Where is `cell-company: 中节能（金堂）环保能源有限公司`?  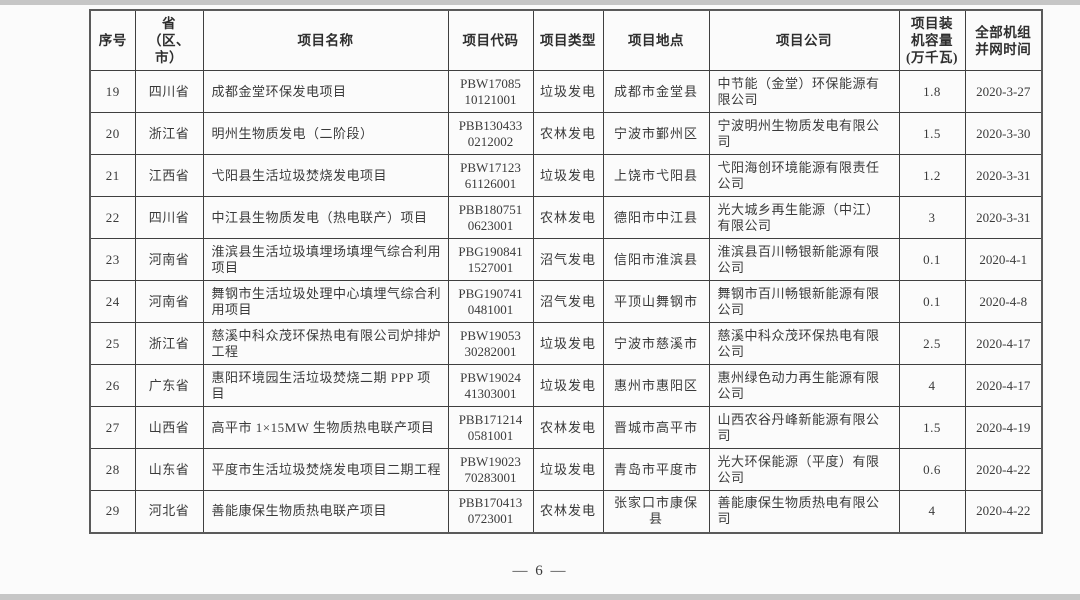
cell-company: 中节能（金堂）环保能源有限公司 is located at coordinates (804, 91).